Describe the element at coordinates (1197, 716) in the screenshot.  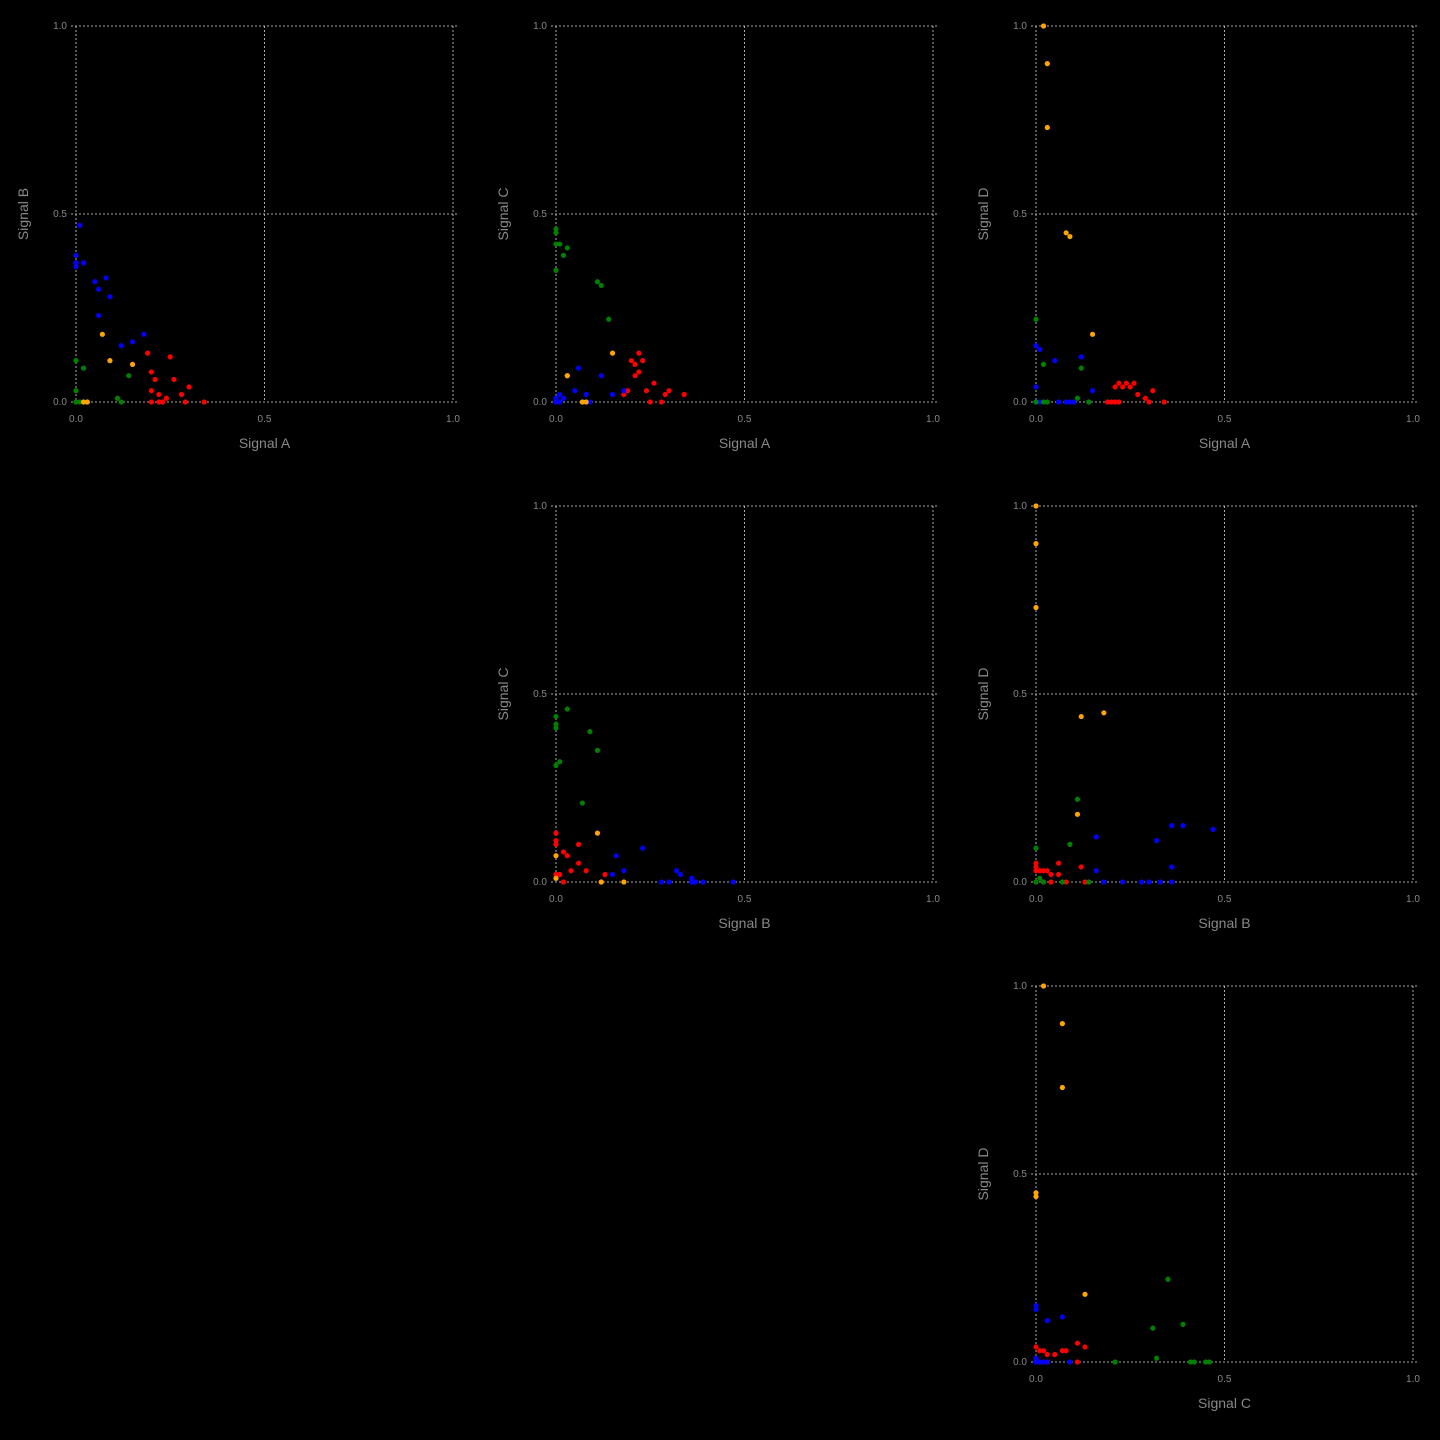
I see `scatter-panel-5: 0.0 0.5 1.0 0.0 0.5 1.0 Signal B Signal D` at that location.